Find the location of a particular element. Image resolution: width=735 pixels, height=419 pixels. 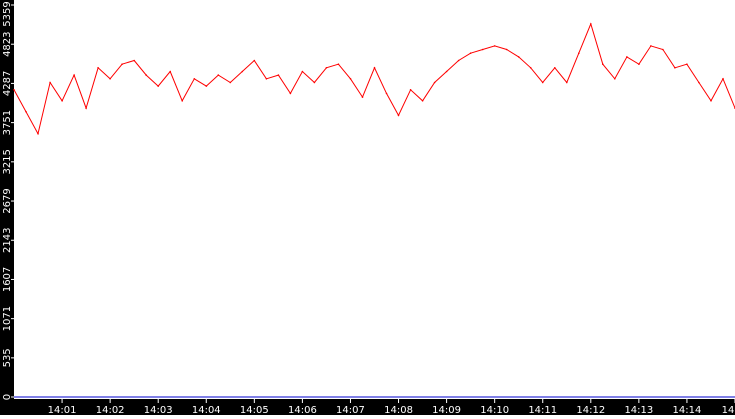

x-tick-label: 14:11 is located at coordinates (542, 410).